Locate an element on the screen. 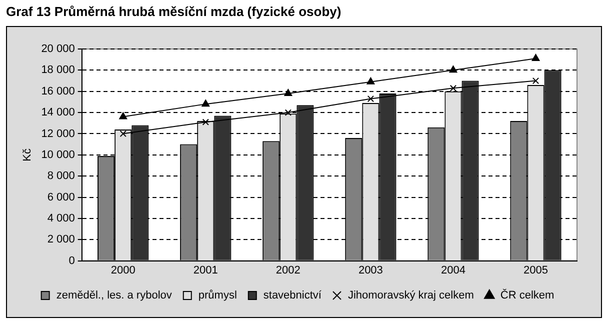  y-tick-label: 6 000 is located at coordinates (61, 197).